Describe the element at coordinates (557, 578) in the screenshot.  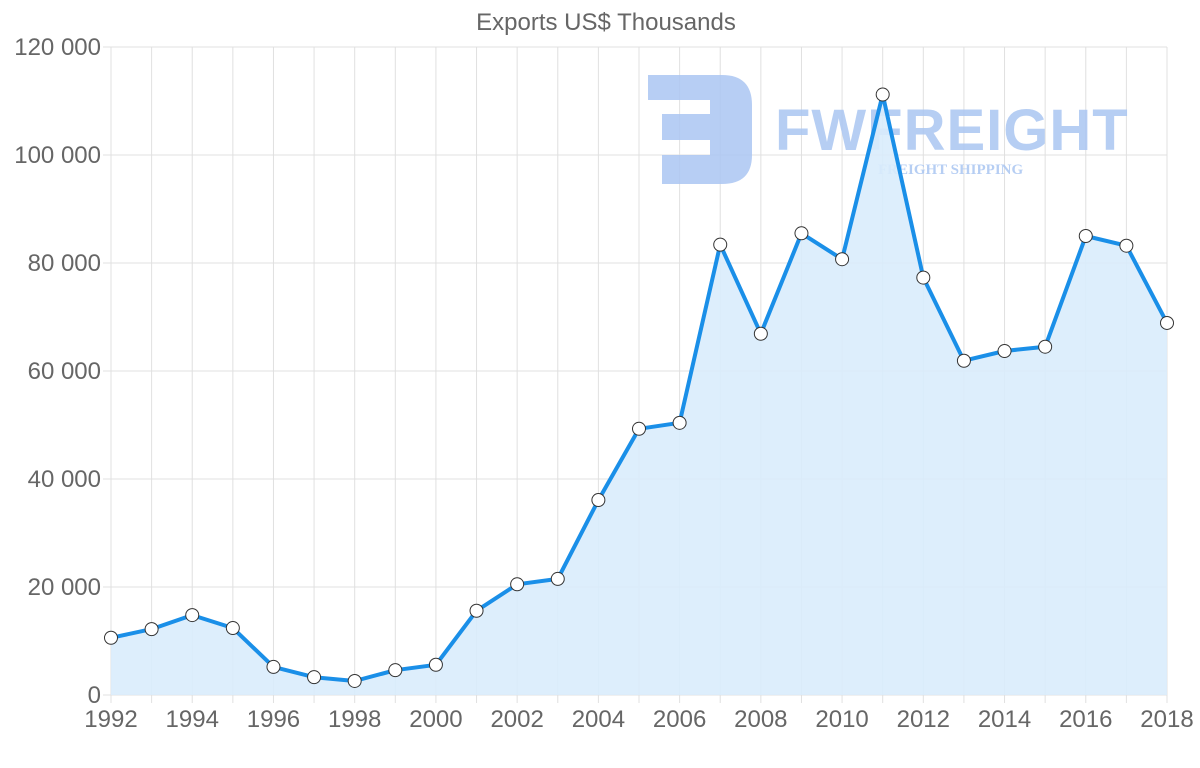
I see `data-point-2003` at that location.